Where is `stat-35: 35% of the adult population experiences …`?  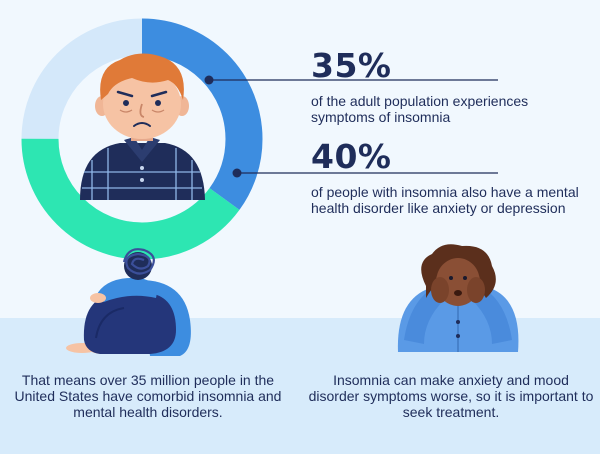
stat-35: 35% of the adult population experiences … is located at coordinates (451, 87).